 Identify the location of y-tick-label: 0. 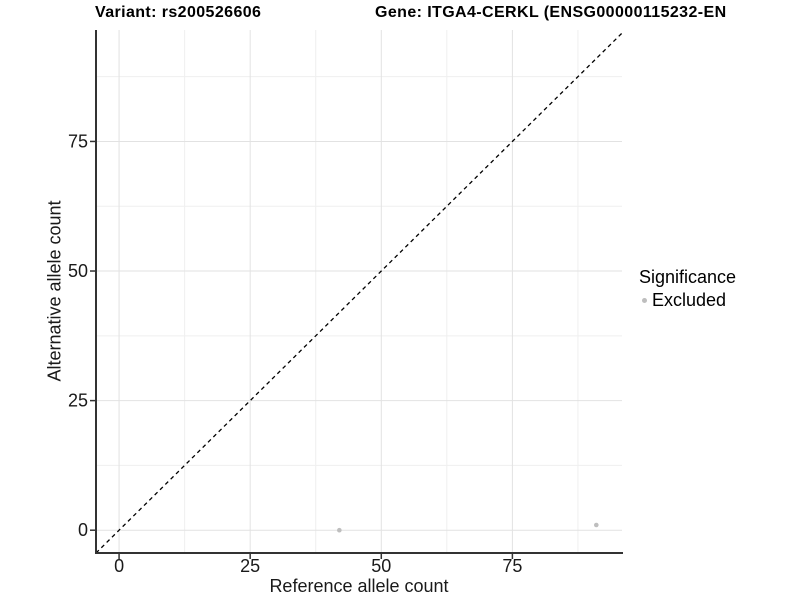
(83, 530).